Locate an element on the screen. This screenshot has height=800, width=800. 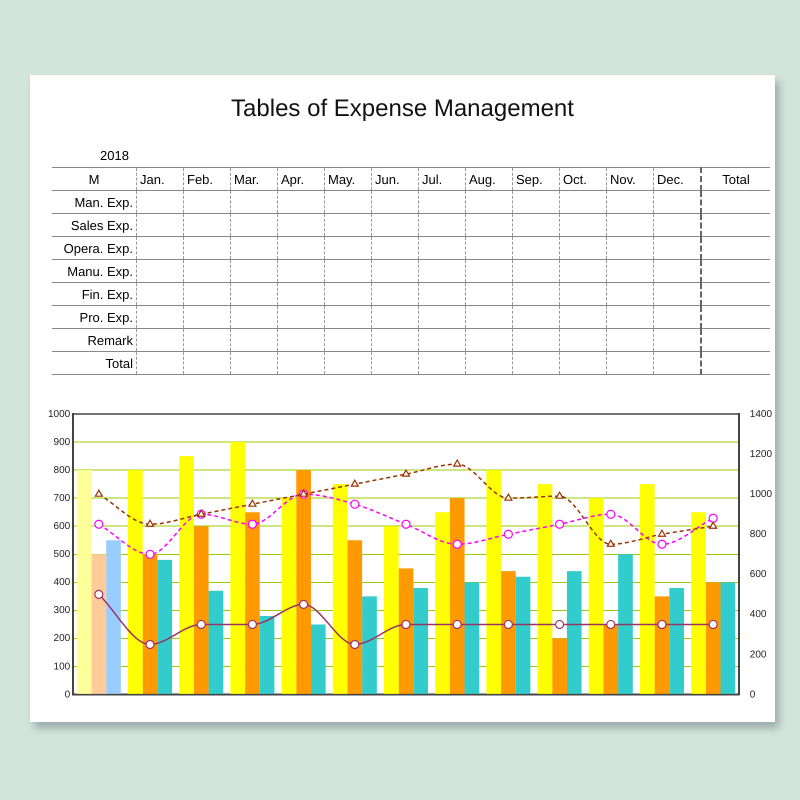
text: 2018 is located at coordinates (114, 155).